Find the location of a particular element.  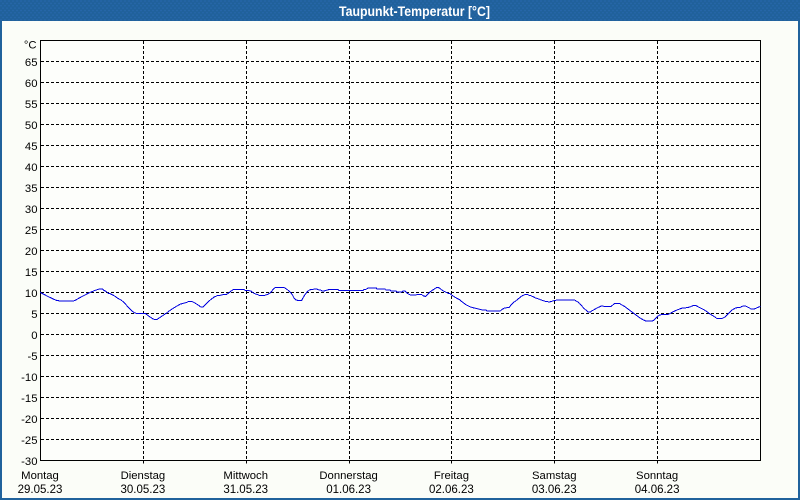

svg-text: Donnerstag is located at coordinates (348, 476).